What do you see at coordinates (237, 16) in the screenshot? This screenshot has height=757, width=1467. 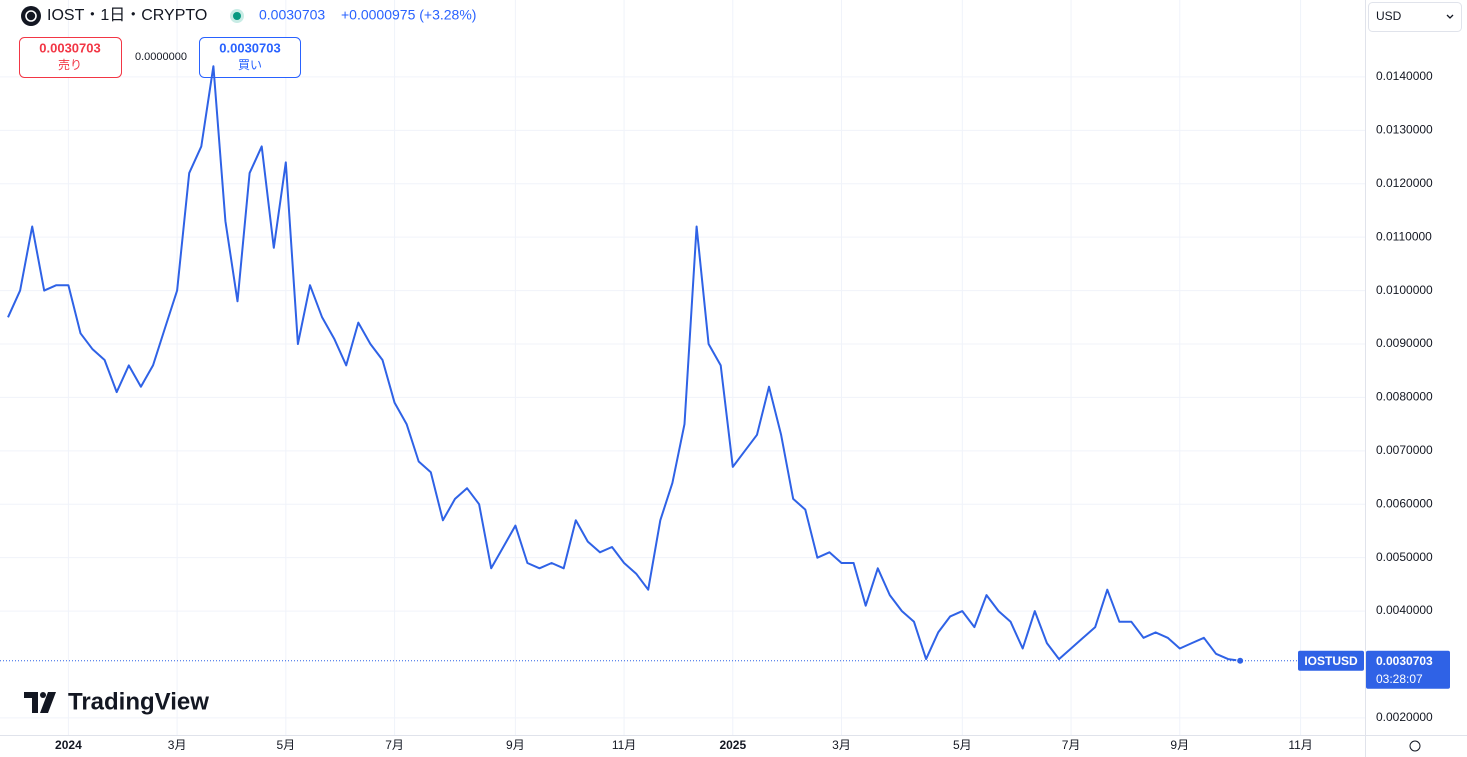 I see `market-status` at bounding box center [237, 16].